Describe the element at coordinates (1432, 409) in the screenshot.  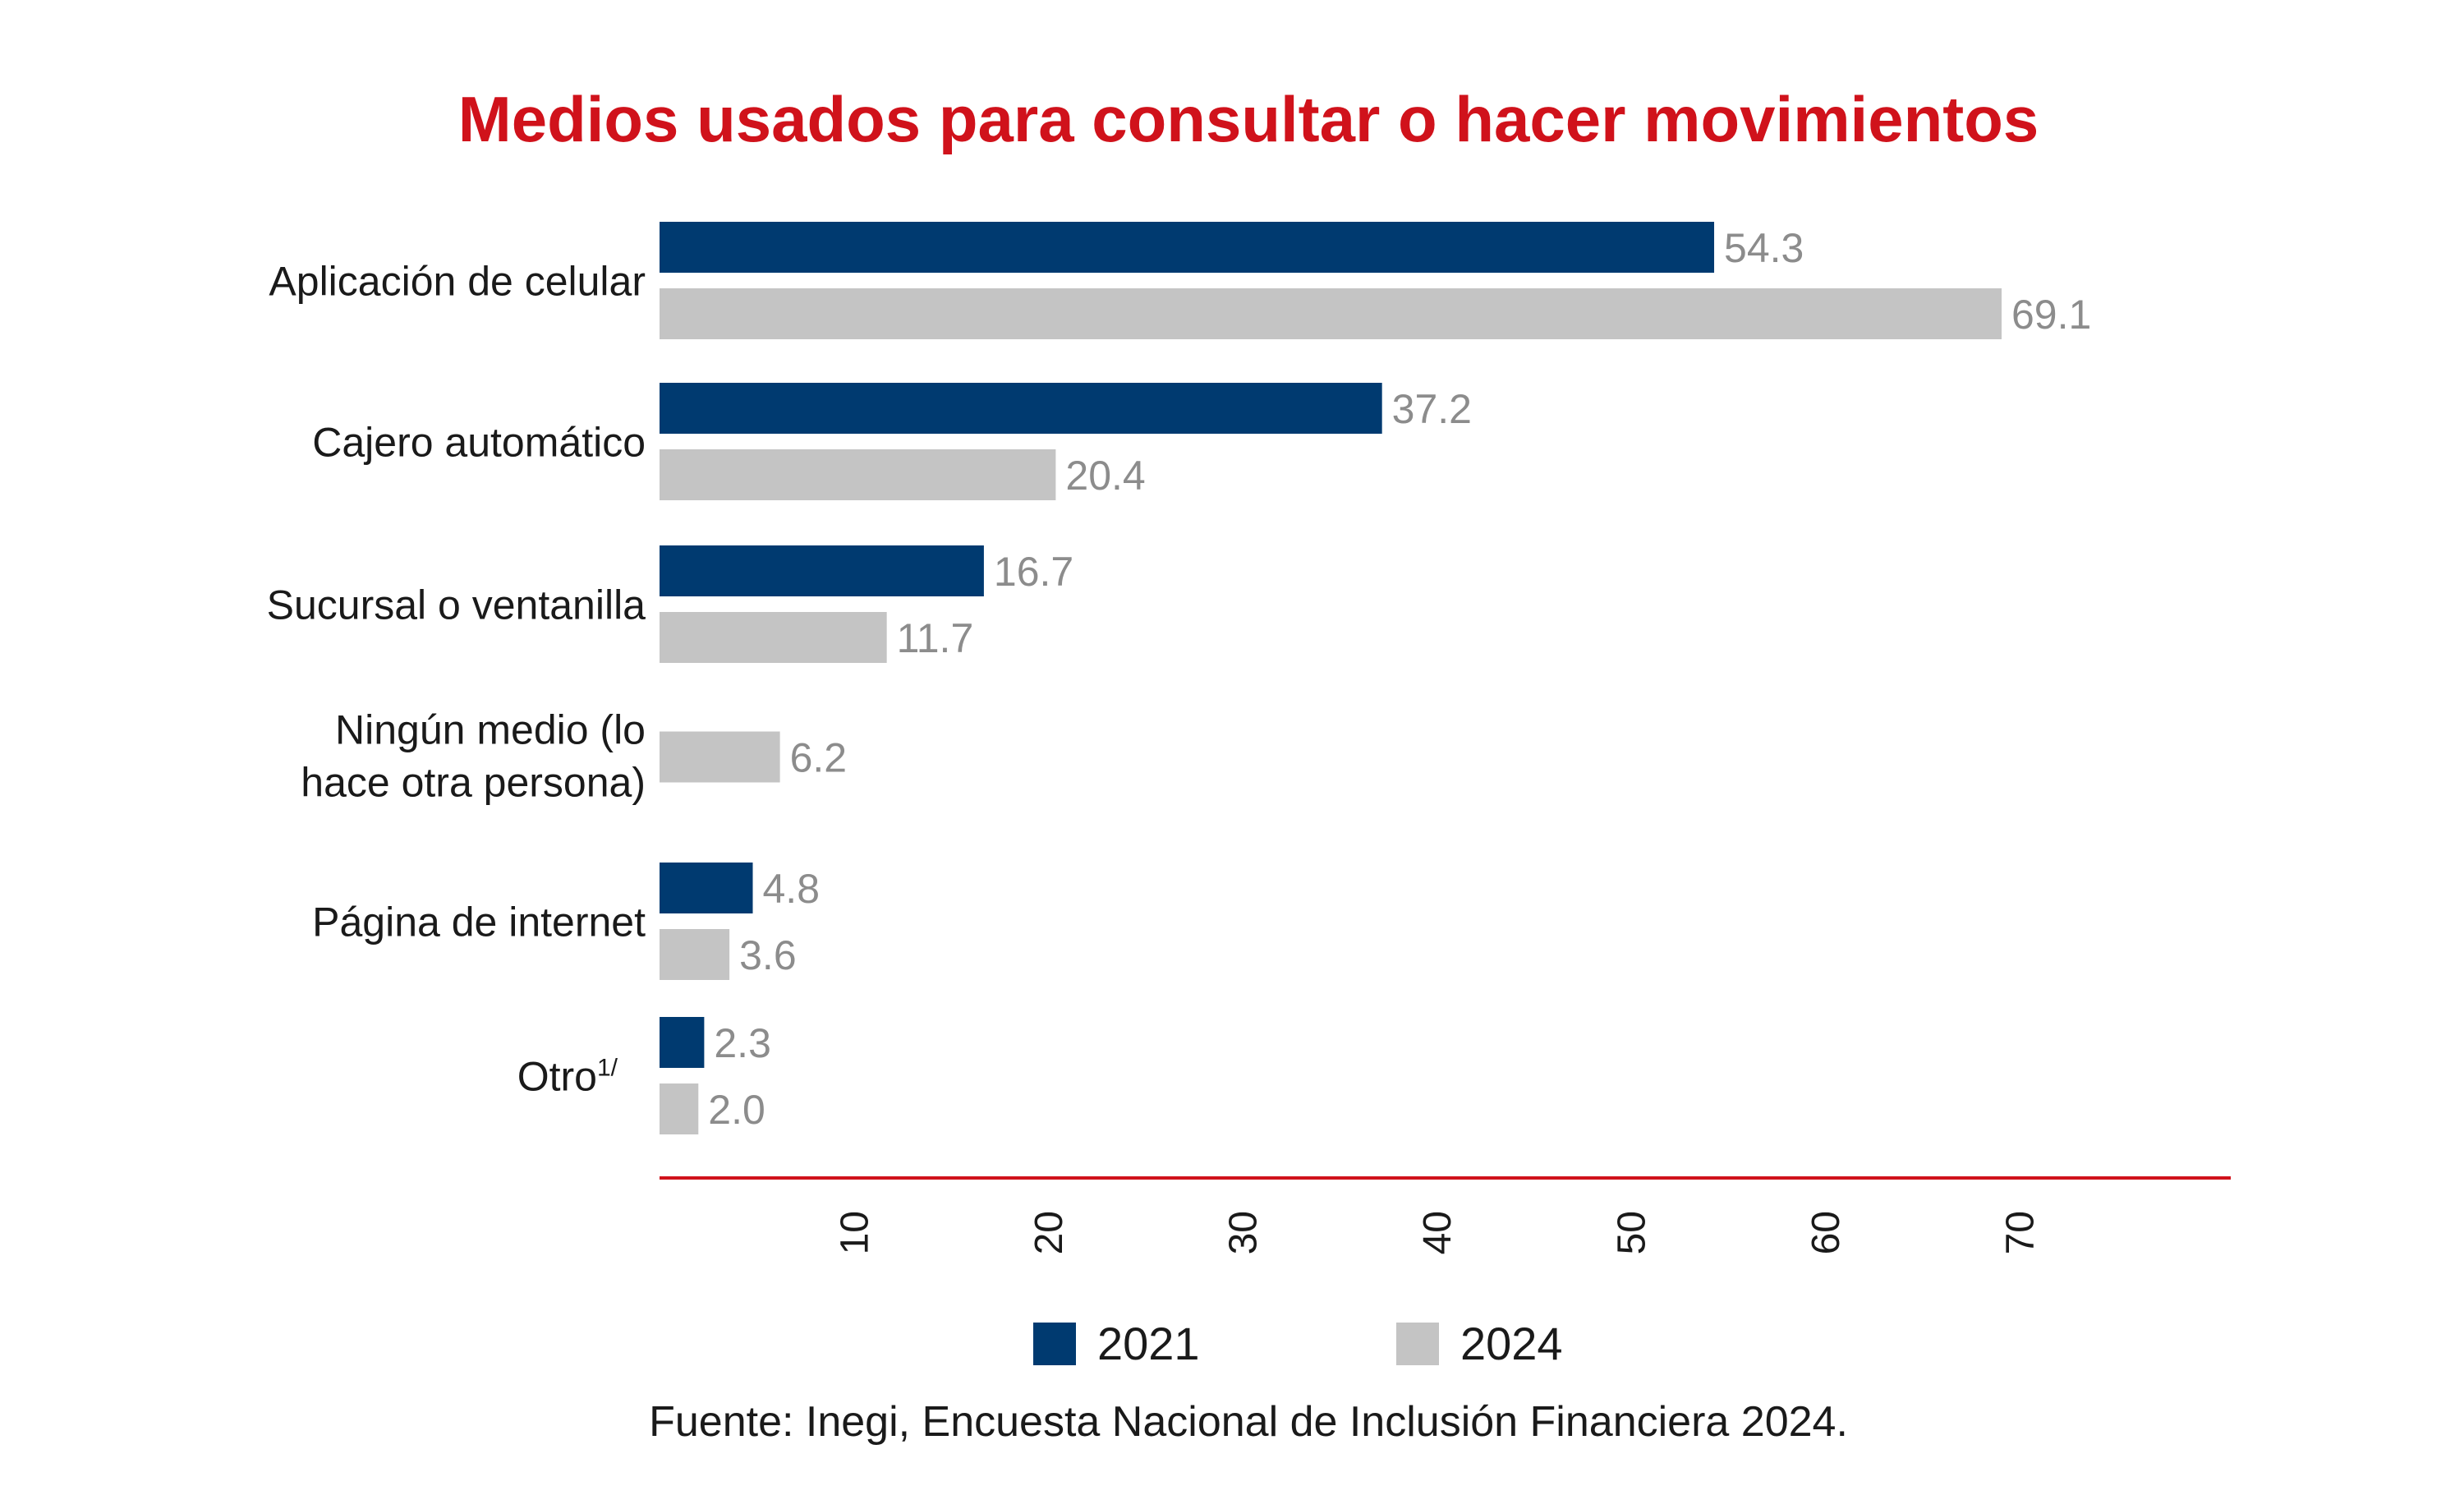
I see `value-label-2021-1: 37.2` at that location.